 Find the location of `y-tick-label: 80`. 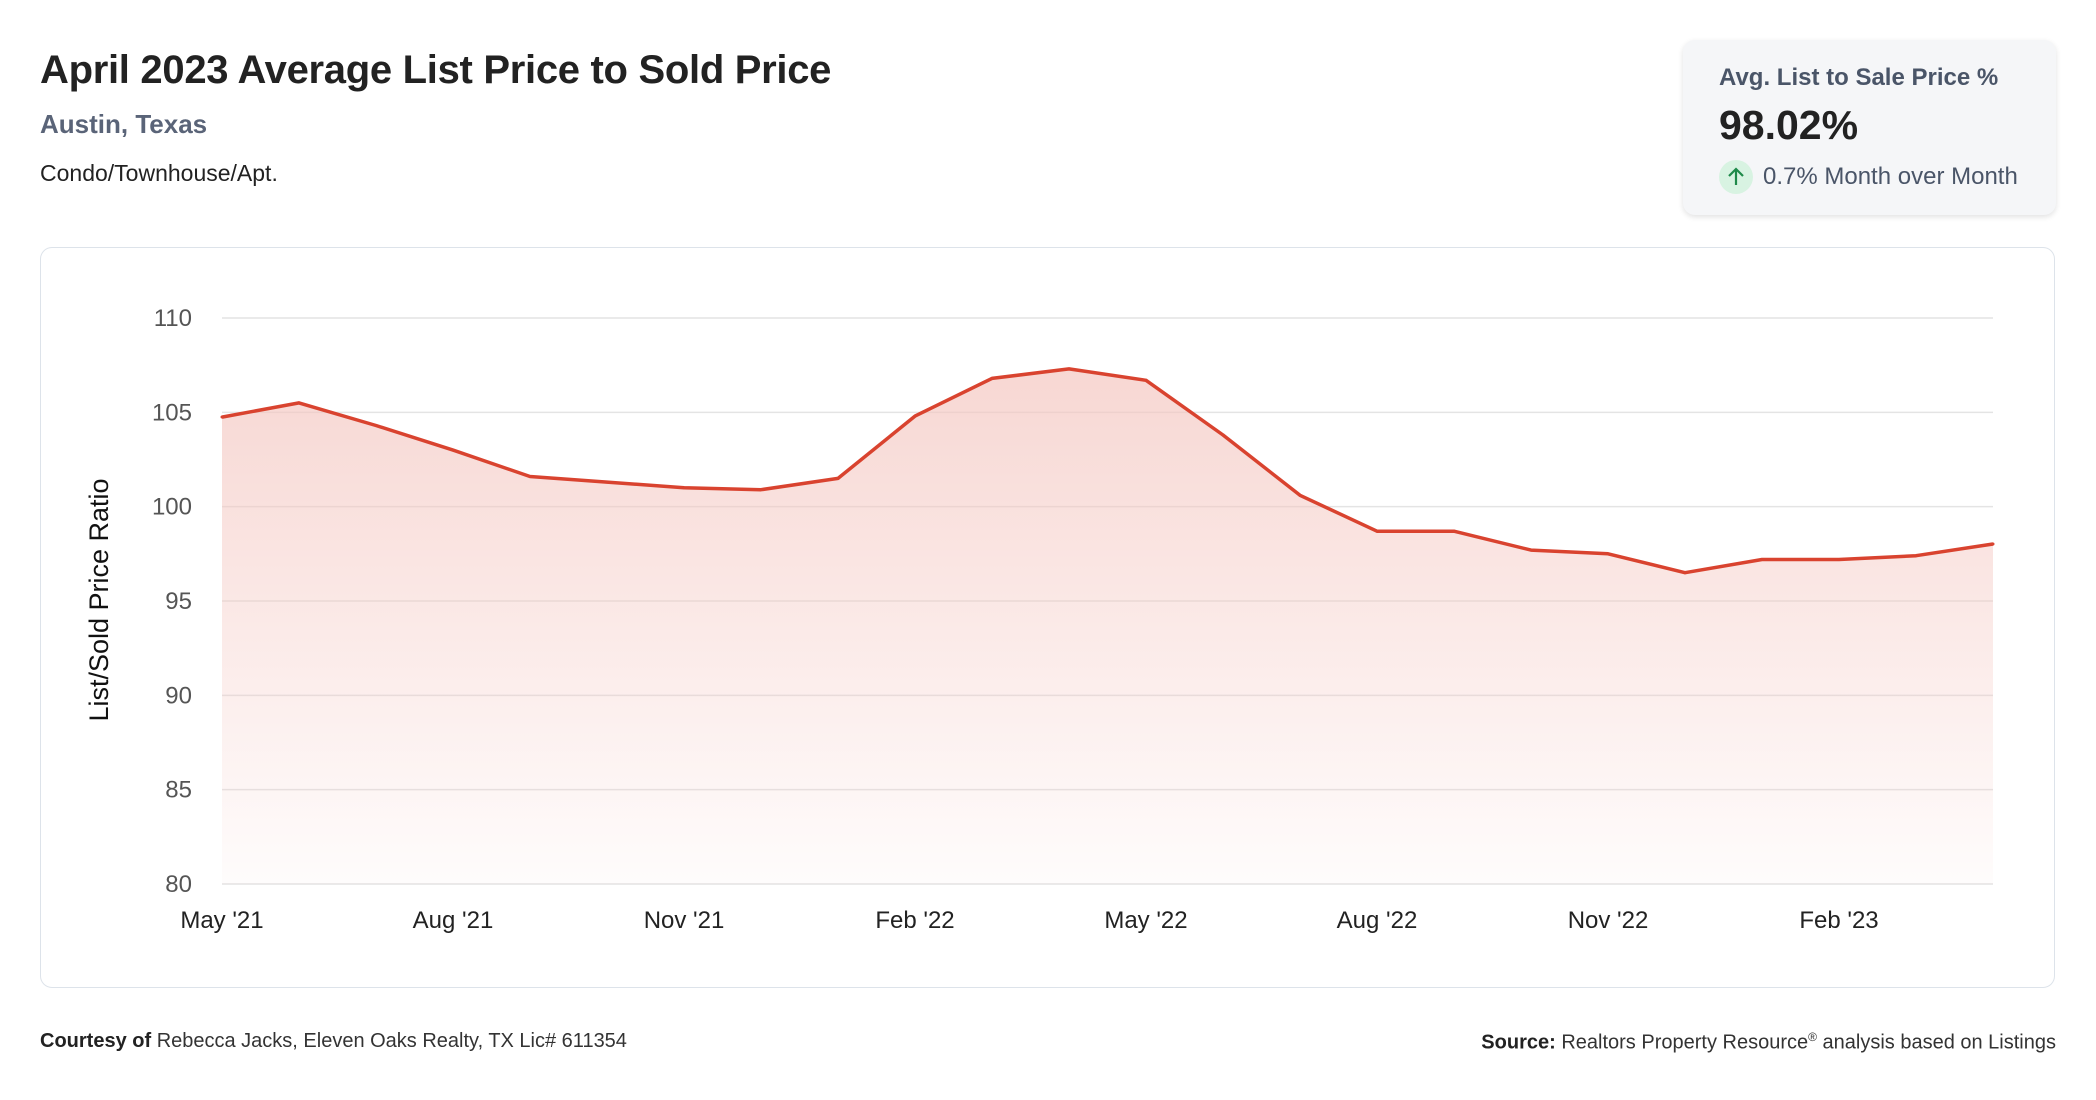

y-tick-label: 80 is located at coordinates (178, 884).